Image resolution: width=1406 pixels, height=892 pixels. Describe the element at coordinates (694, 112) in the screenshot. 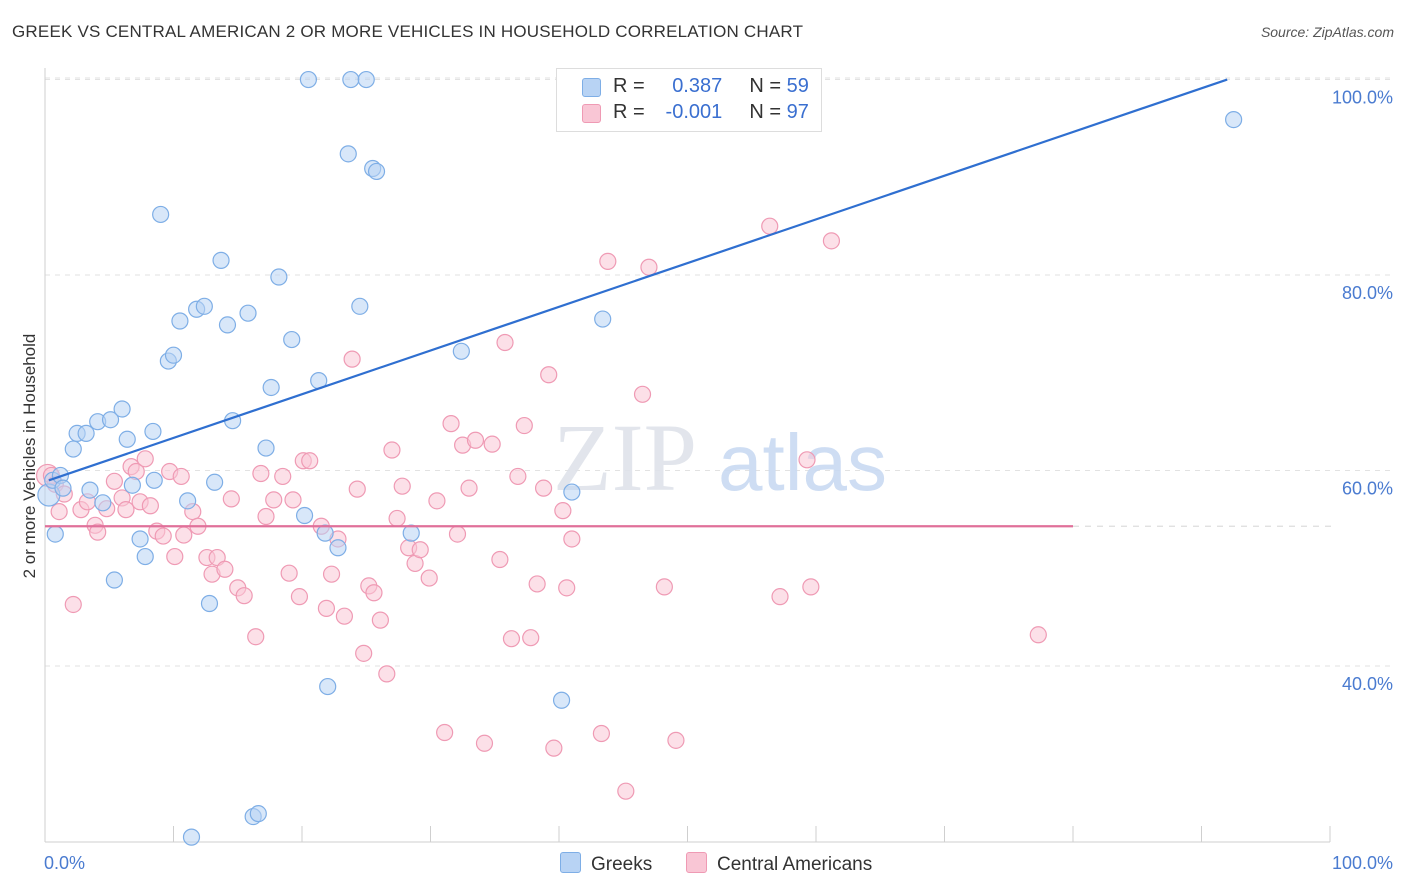

I see `legend-r-central-americans: -0.001` at that location.